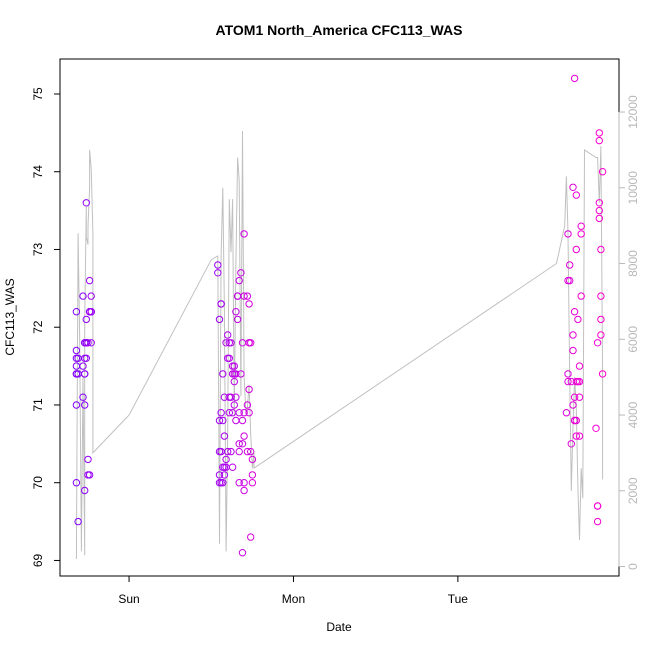 Image resolution: width=650 pixels, height=650 pixels. I want to click on y-axis-label: CFC113_WAS, so click(10, 316).